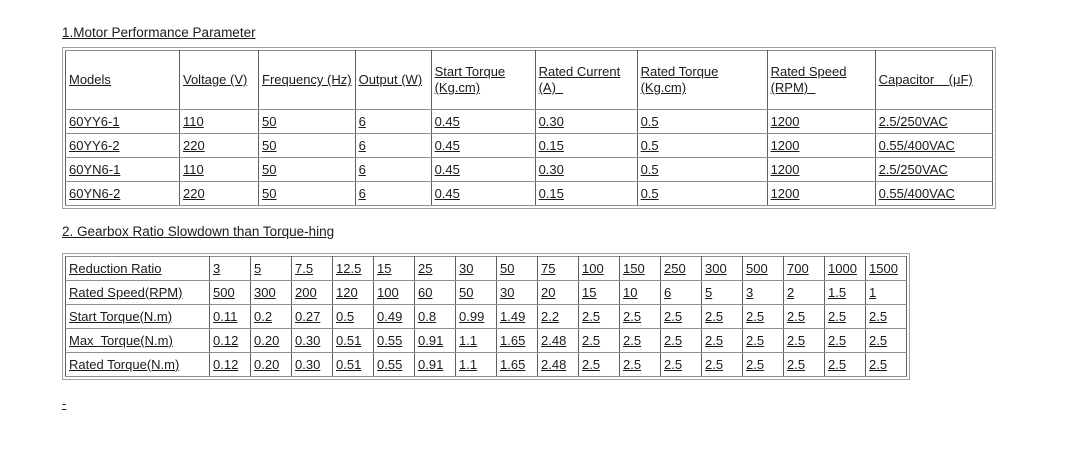 Image resolution: width=1080 pixels, height=454 pixels. I want to click on table-cell: 1500, so click(886, 268).